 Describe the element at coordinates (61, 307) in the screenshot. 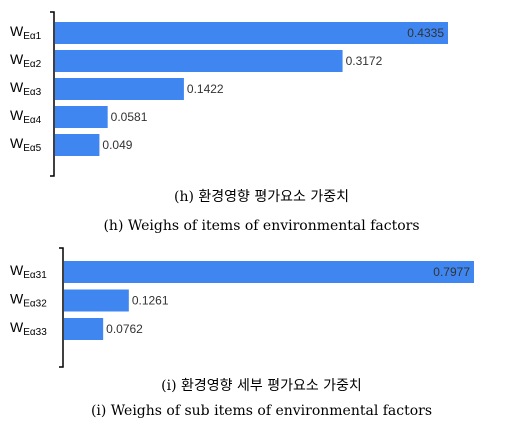

I see `chart-i-axis` at that location.